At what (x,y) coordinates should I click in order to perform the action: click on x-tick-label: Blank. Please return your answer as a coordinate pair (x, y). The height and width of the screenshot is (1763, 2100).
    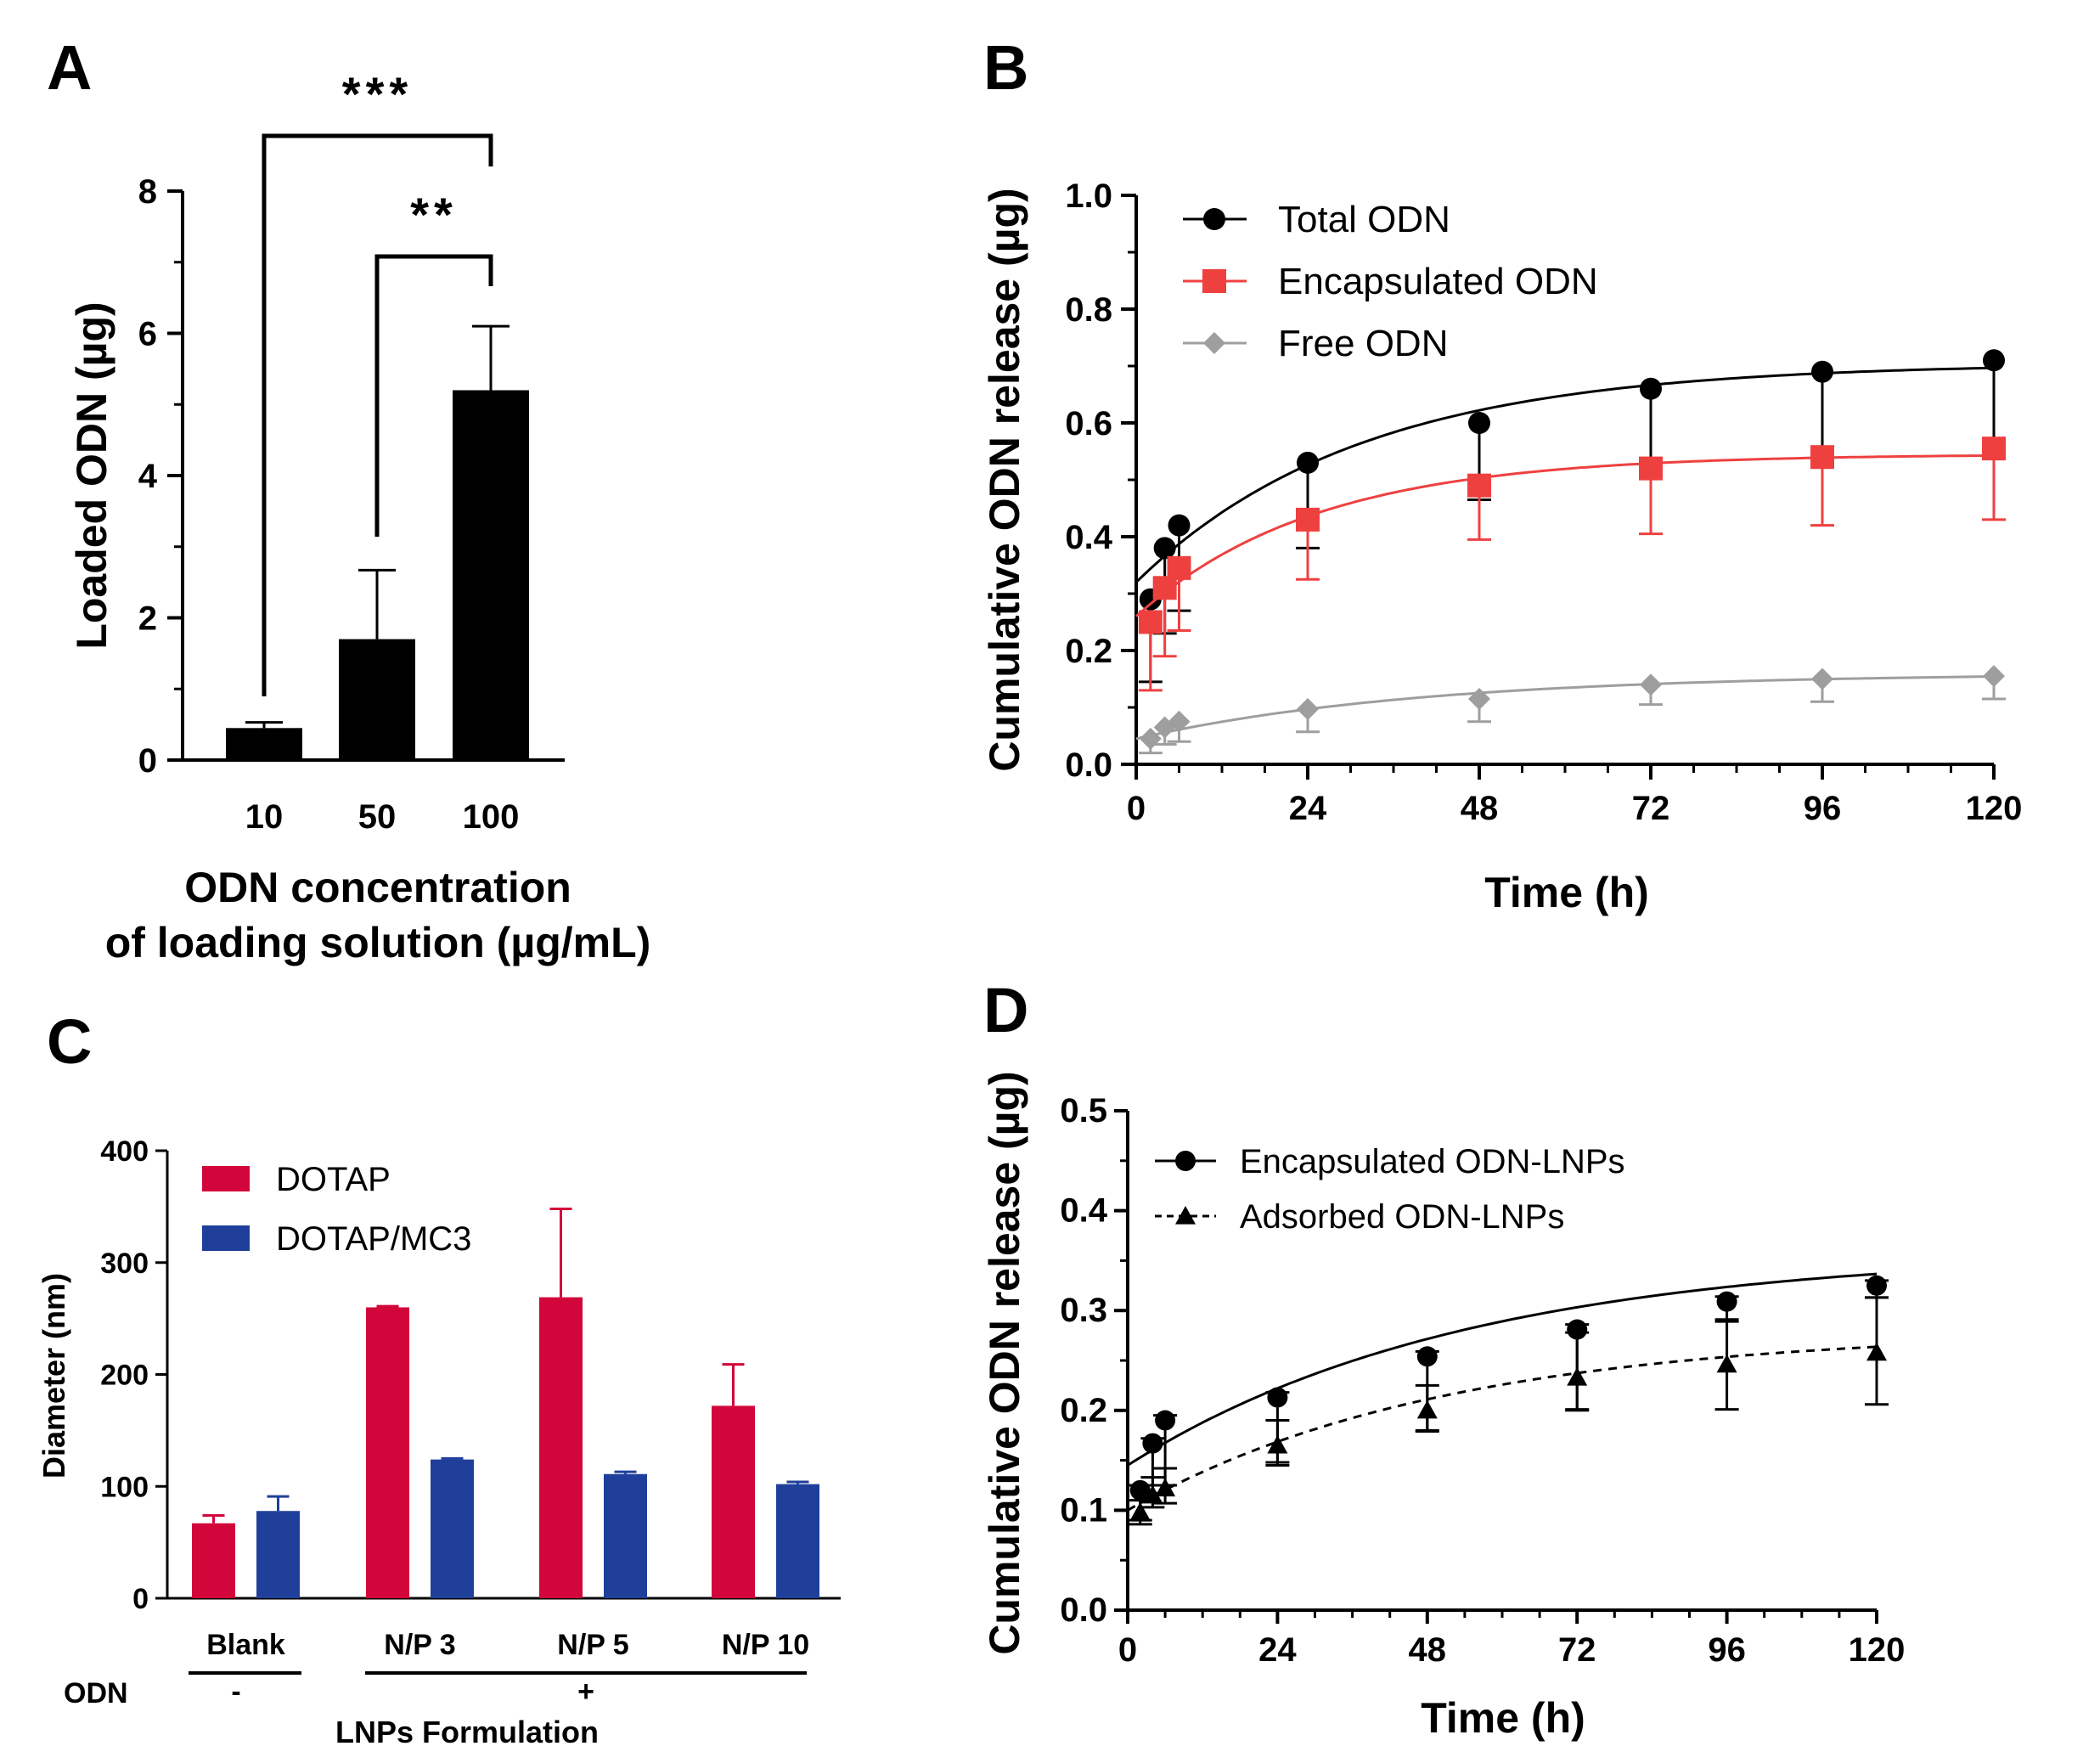
    Looking at the image, I should click on (245, 1645).